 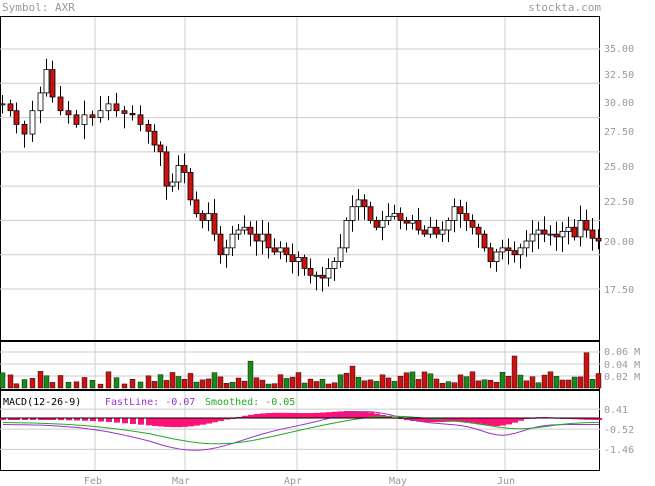 I want to click on macd-smooth-label: Smoothed: -0.05, so click(x=250, y=402).